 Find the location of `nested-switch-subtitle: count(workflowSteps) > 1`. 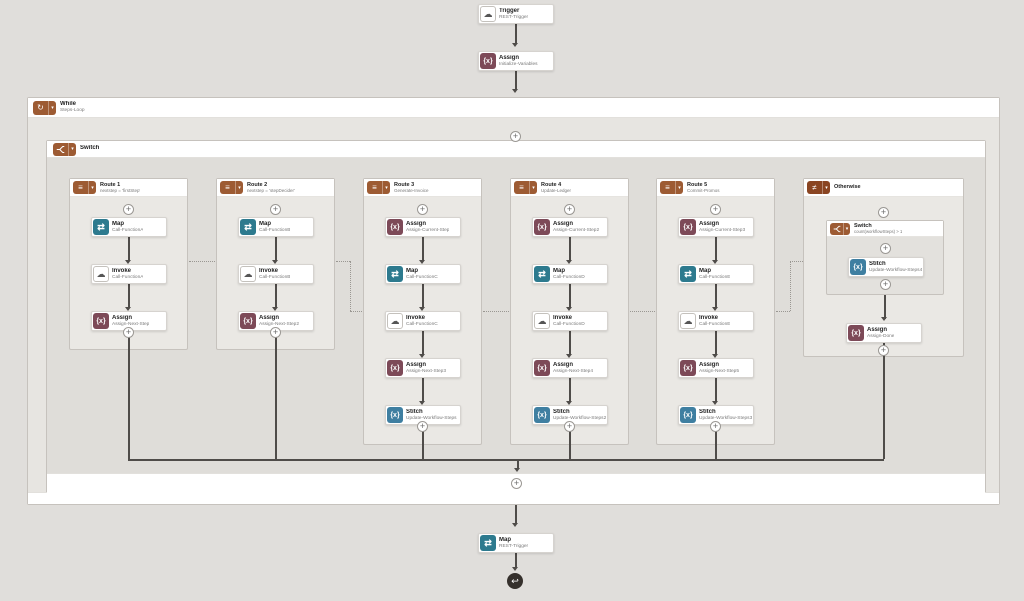

nested-switch-subtitle: count(workflowSteps) > 1 is located at coordinates (878, 232).